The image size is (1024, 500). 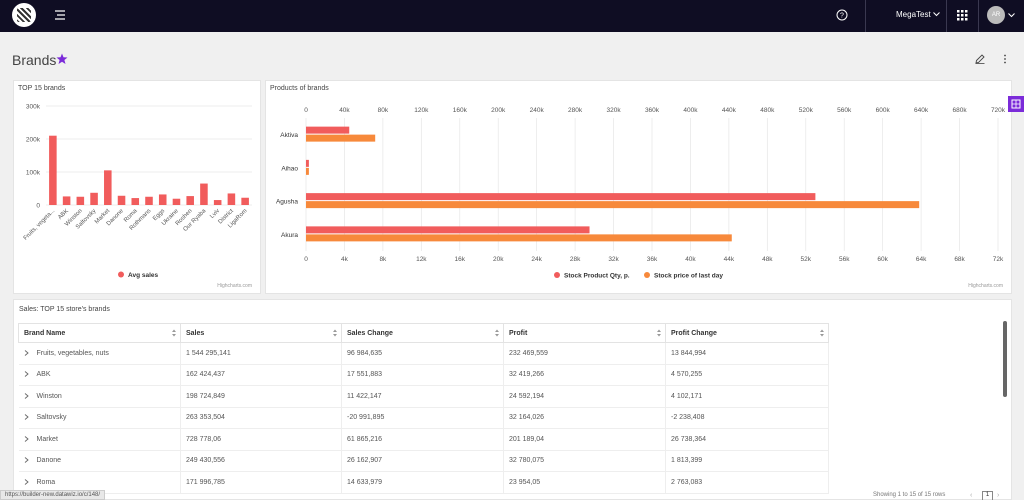 I want to click on chart-title: Products of brands, so click(x=299, y=88).